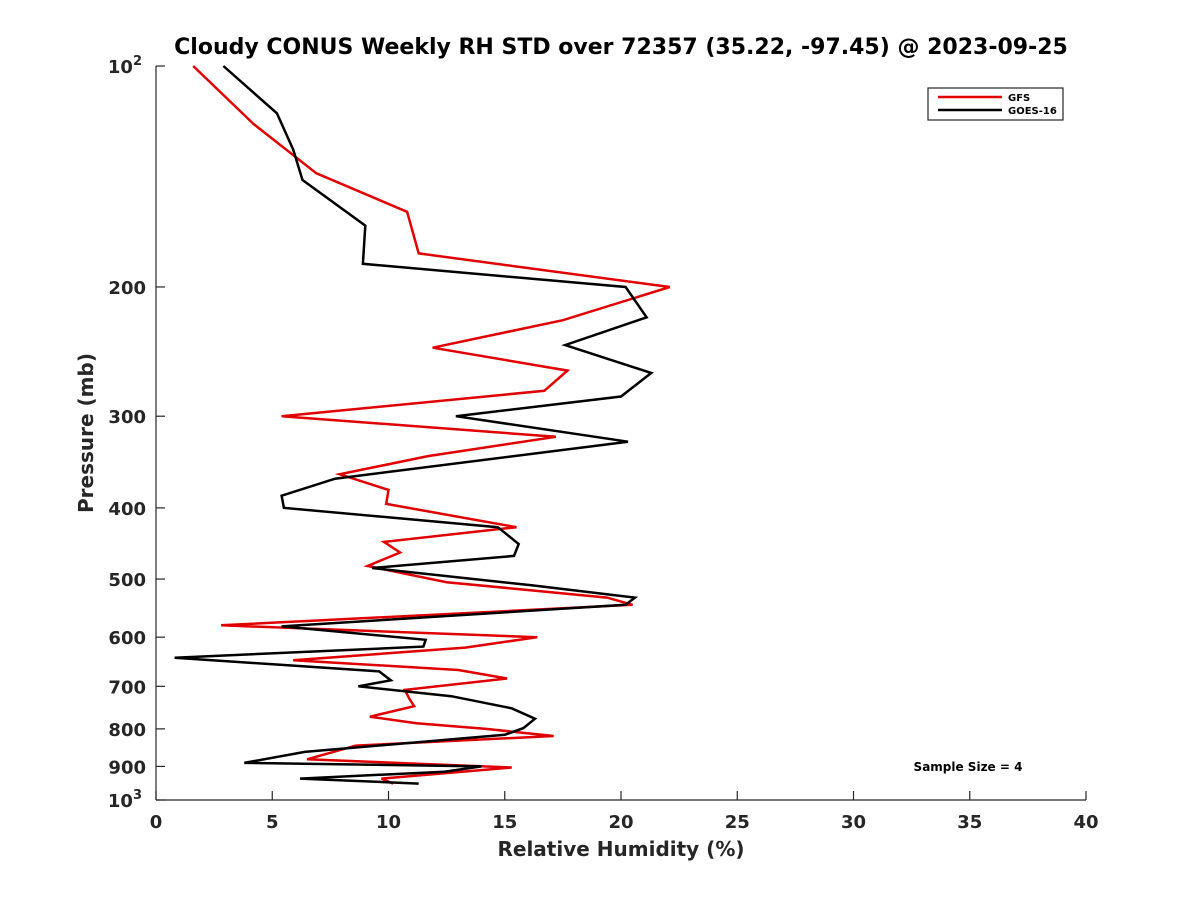  I want to click on y-tick-label: 400, so click(127, 509).